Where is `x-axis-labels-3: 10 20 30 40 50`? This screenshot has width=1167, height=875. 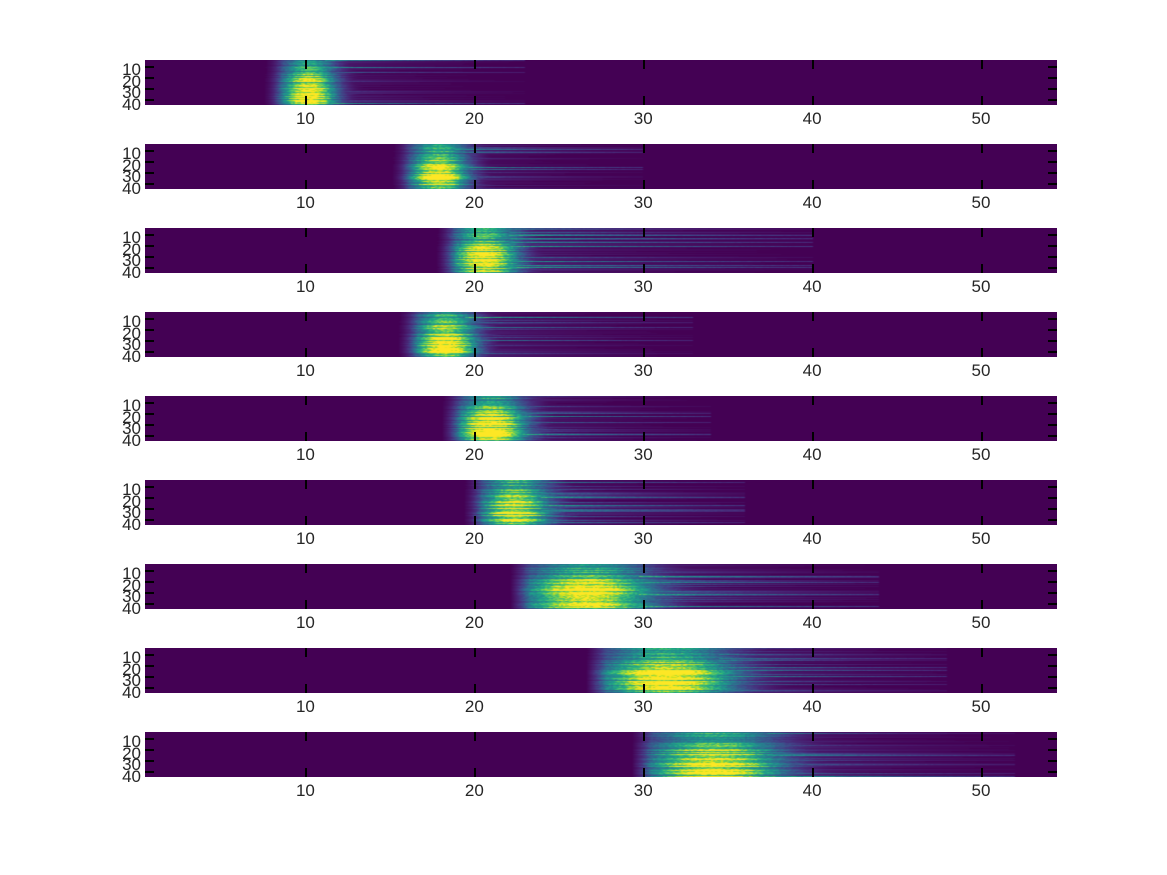
x-axis-labels-3: 10 20 30 40 50 is located at coordinates (601, 287).